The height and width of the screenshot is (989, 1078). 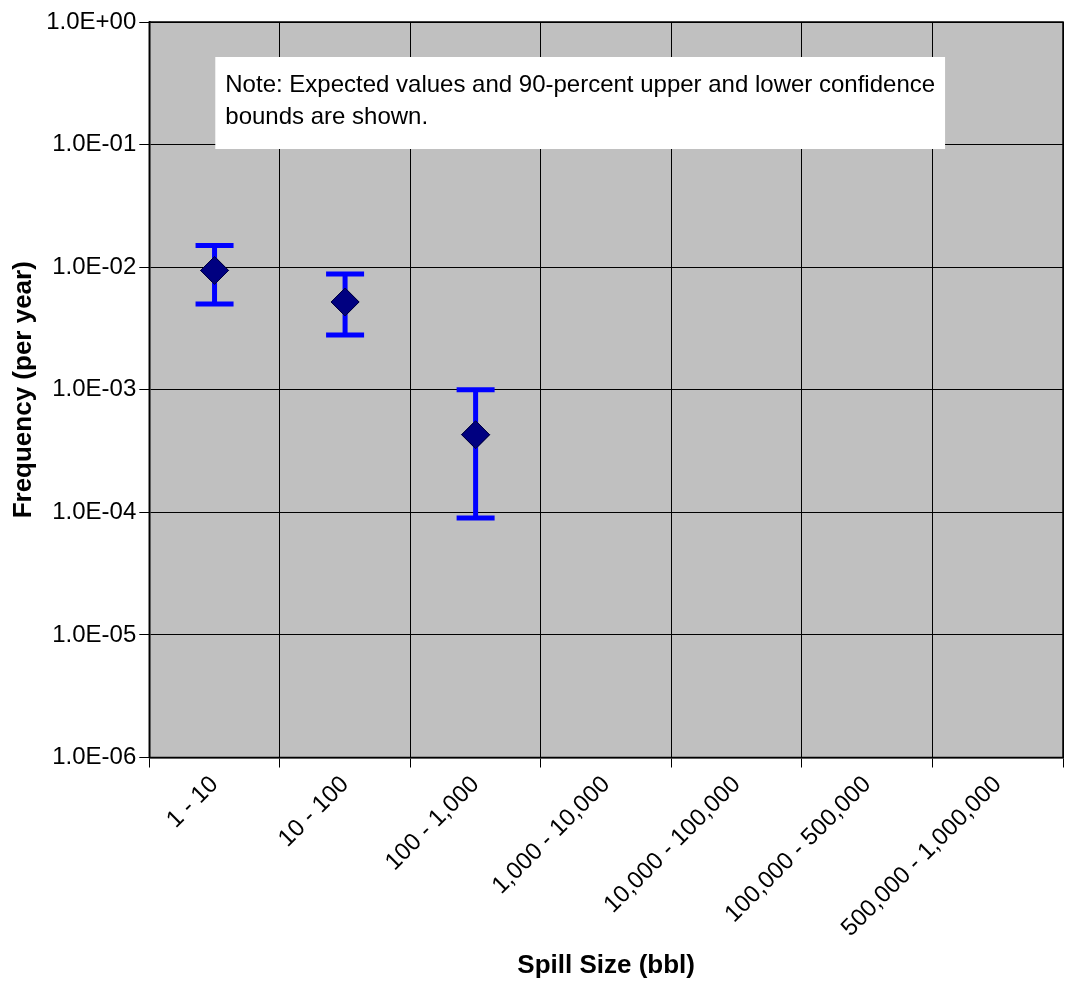 What do you see at coordinates (94, 143) in the screenshot?
I see `y-tick-label: 1.0E-01` at bounding box center [94, 143].